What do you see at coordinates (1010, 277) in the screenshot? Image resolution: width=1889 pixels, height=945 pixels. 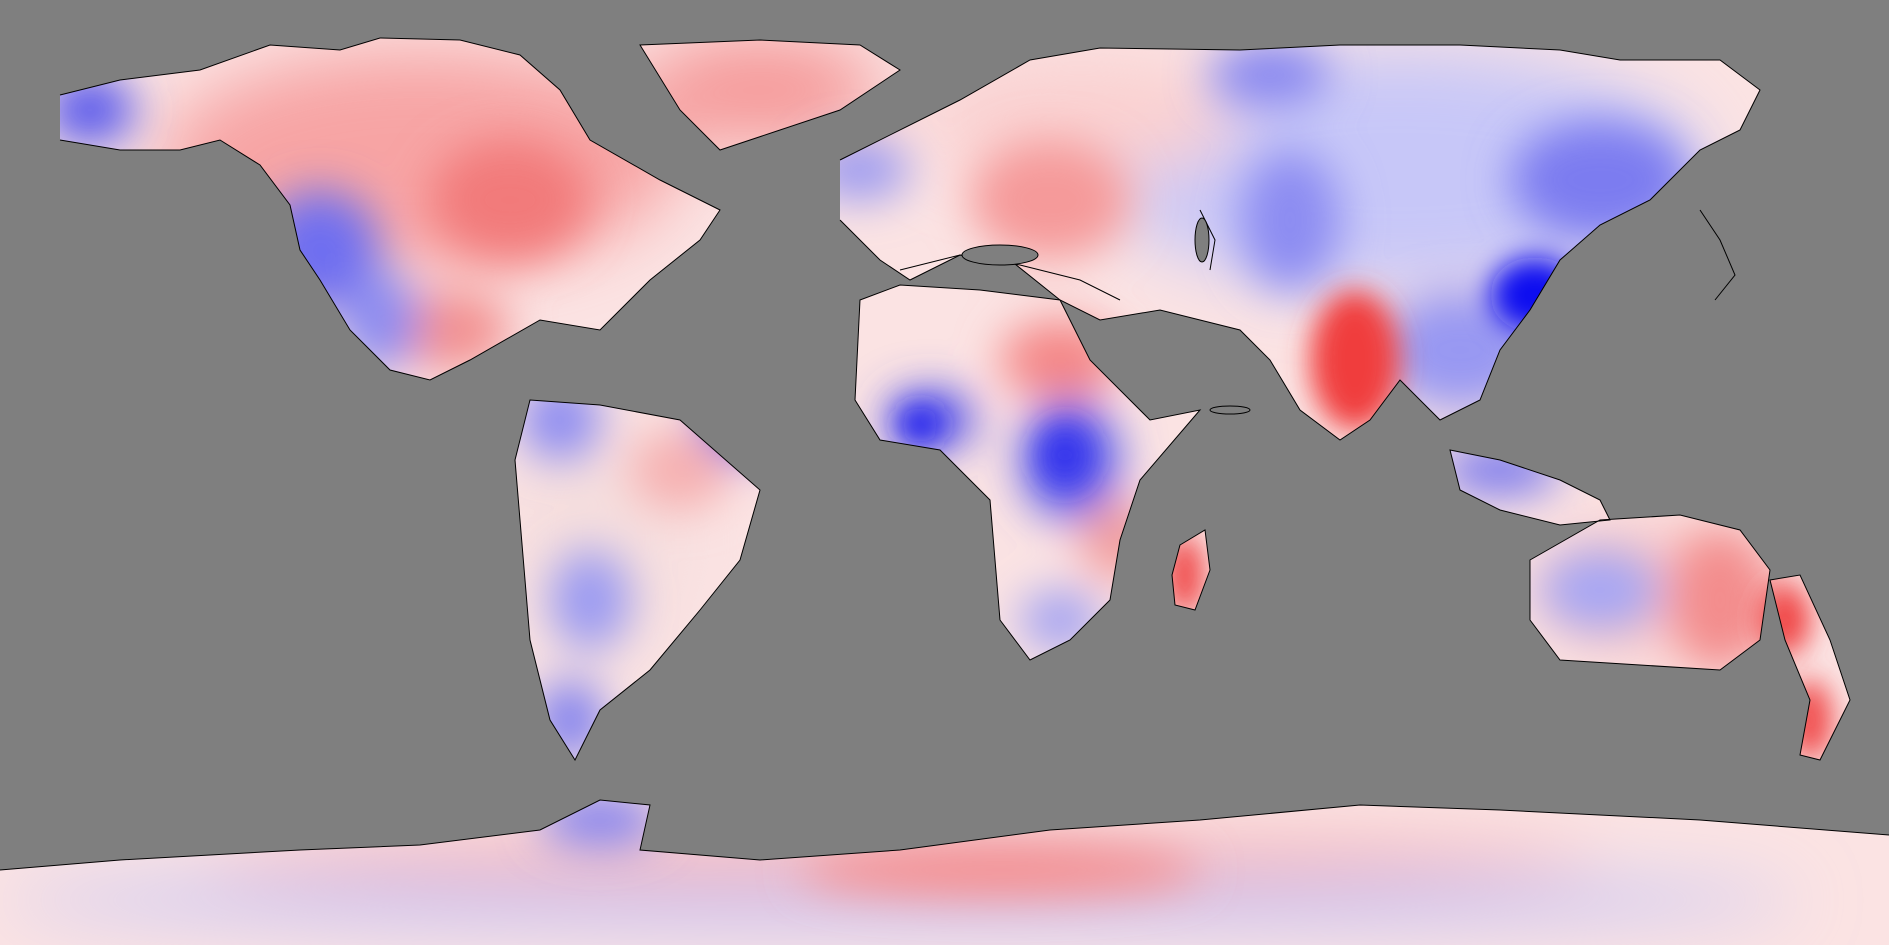 I see `coastline-mediterranean` at bounding box center [1010, 277].